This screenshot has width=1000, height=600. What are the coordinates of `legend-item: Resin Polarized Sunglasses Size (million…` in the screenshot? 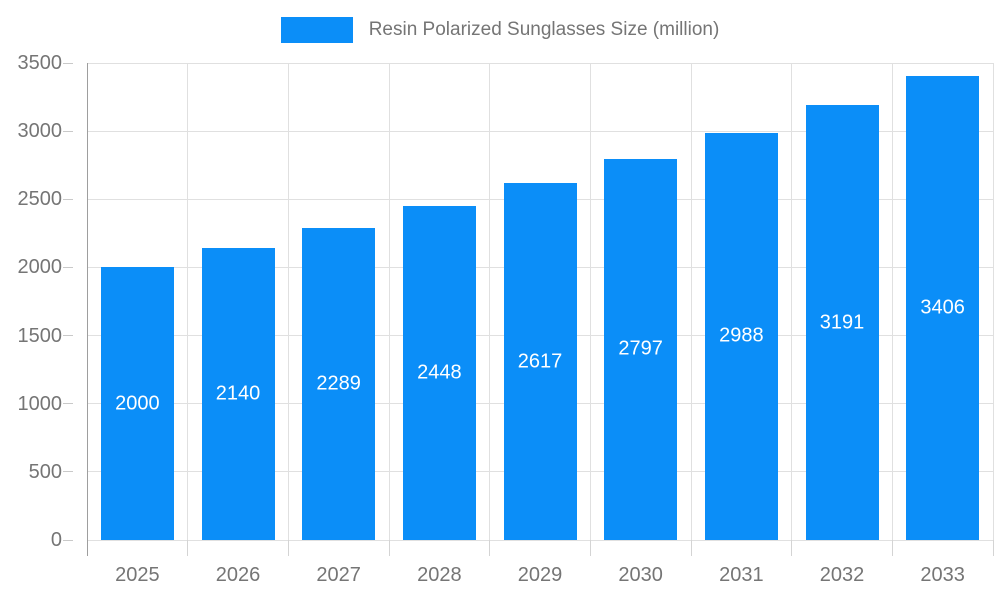 It's located at (500, 30).